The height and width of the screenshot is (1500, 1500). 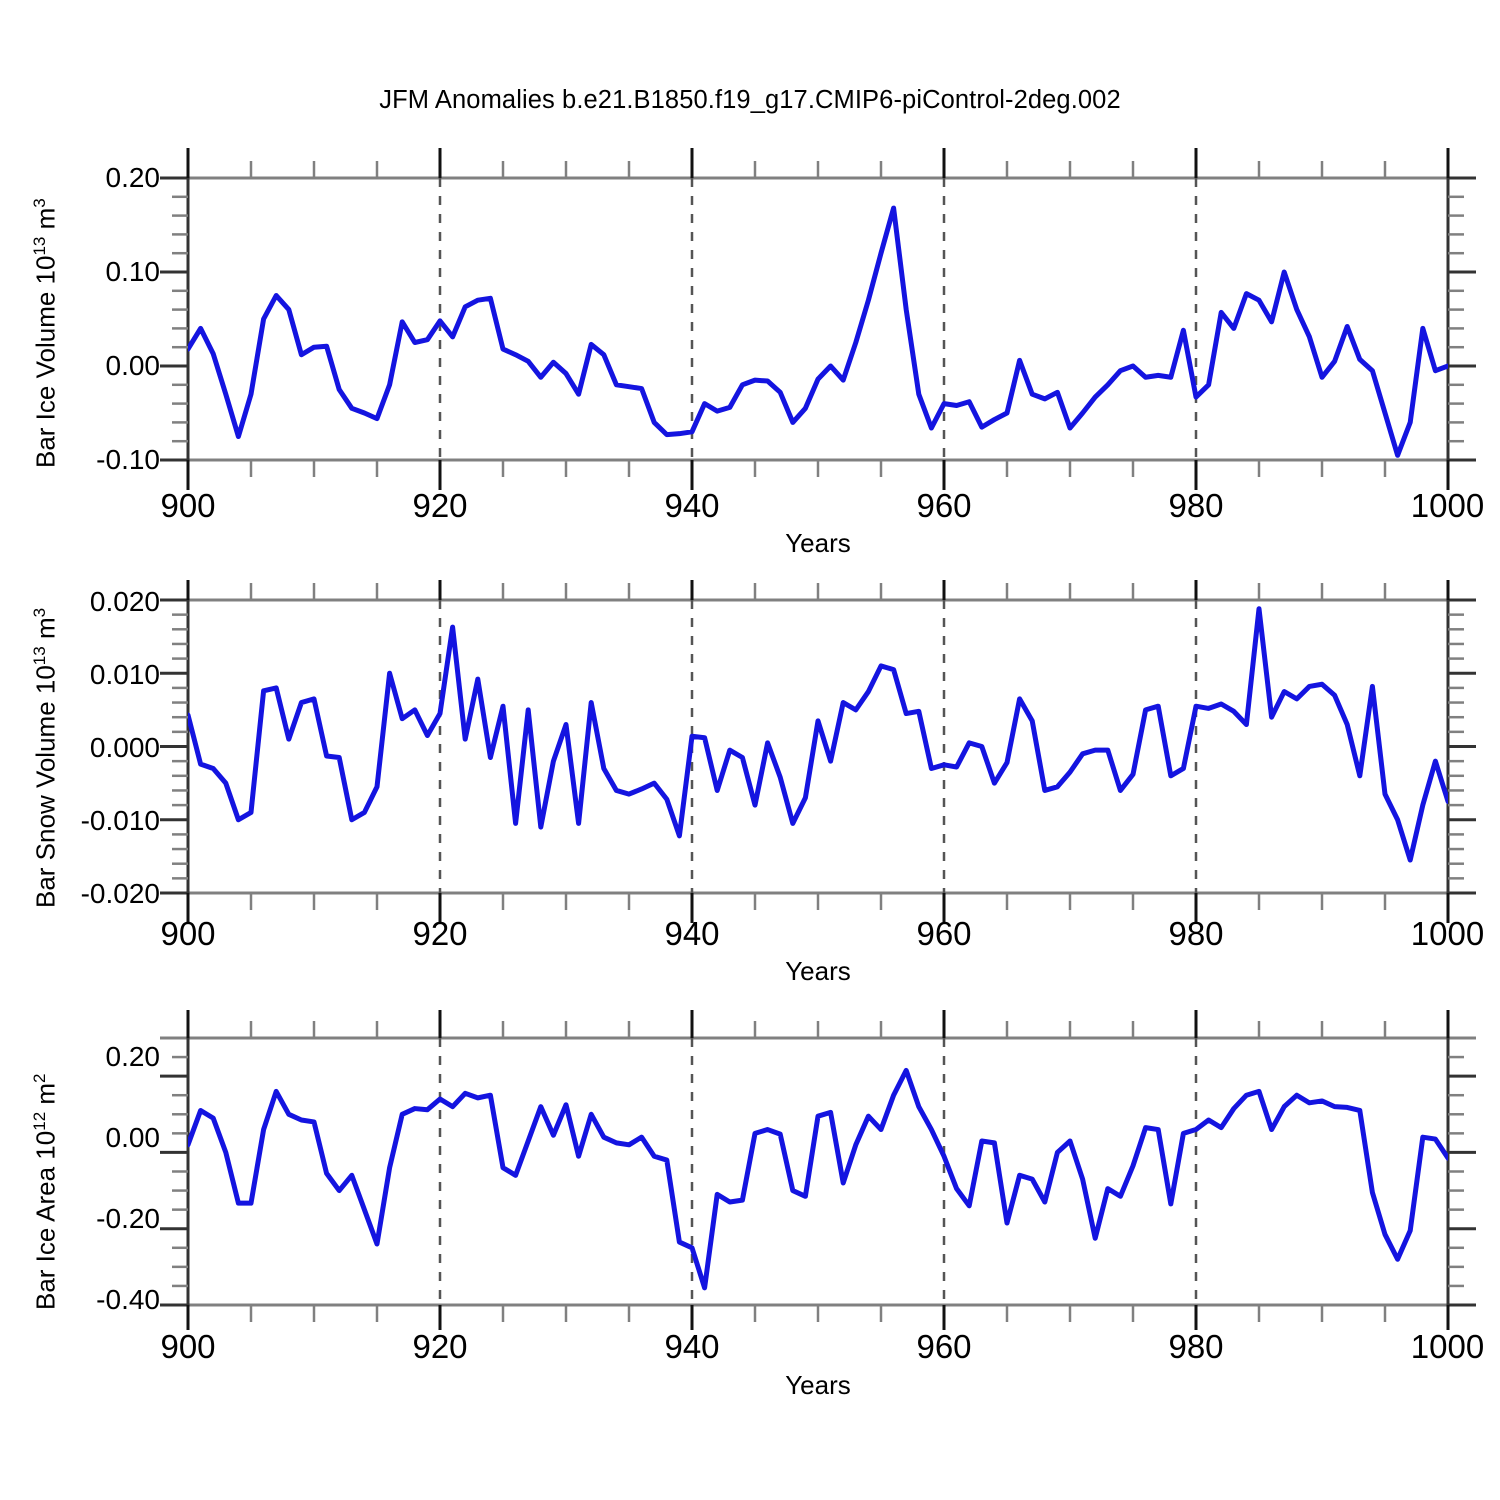 What do you see at coordinates (133, 177) in the screenshot?
I see `panel-1-ytick-0: 0.20` at bounding box center [133, 177].